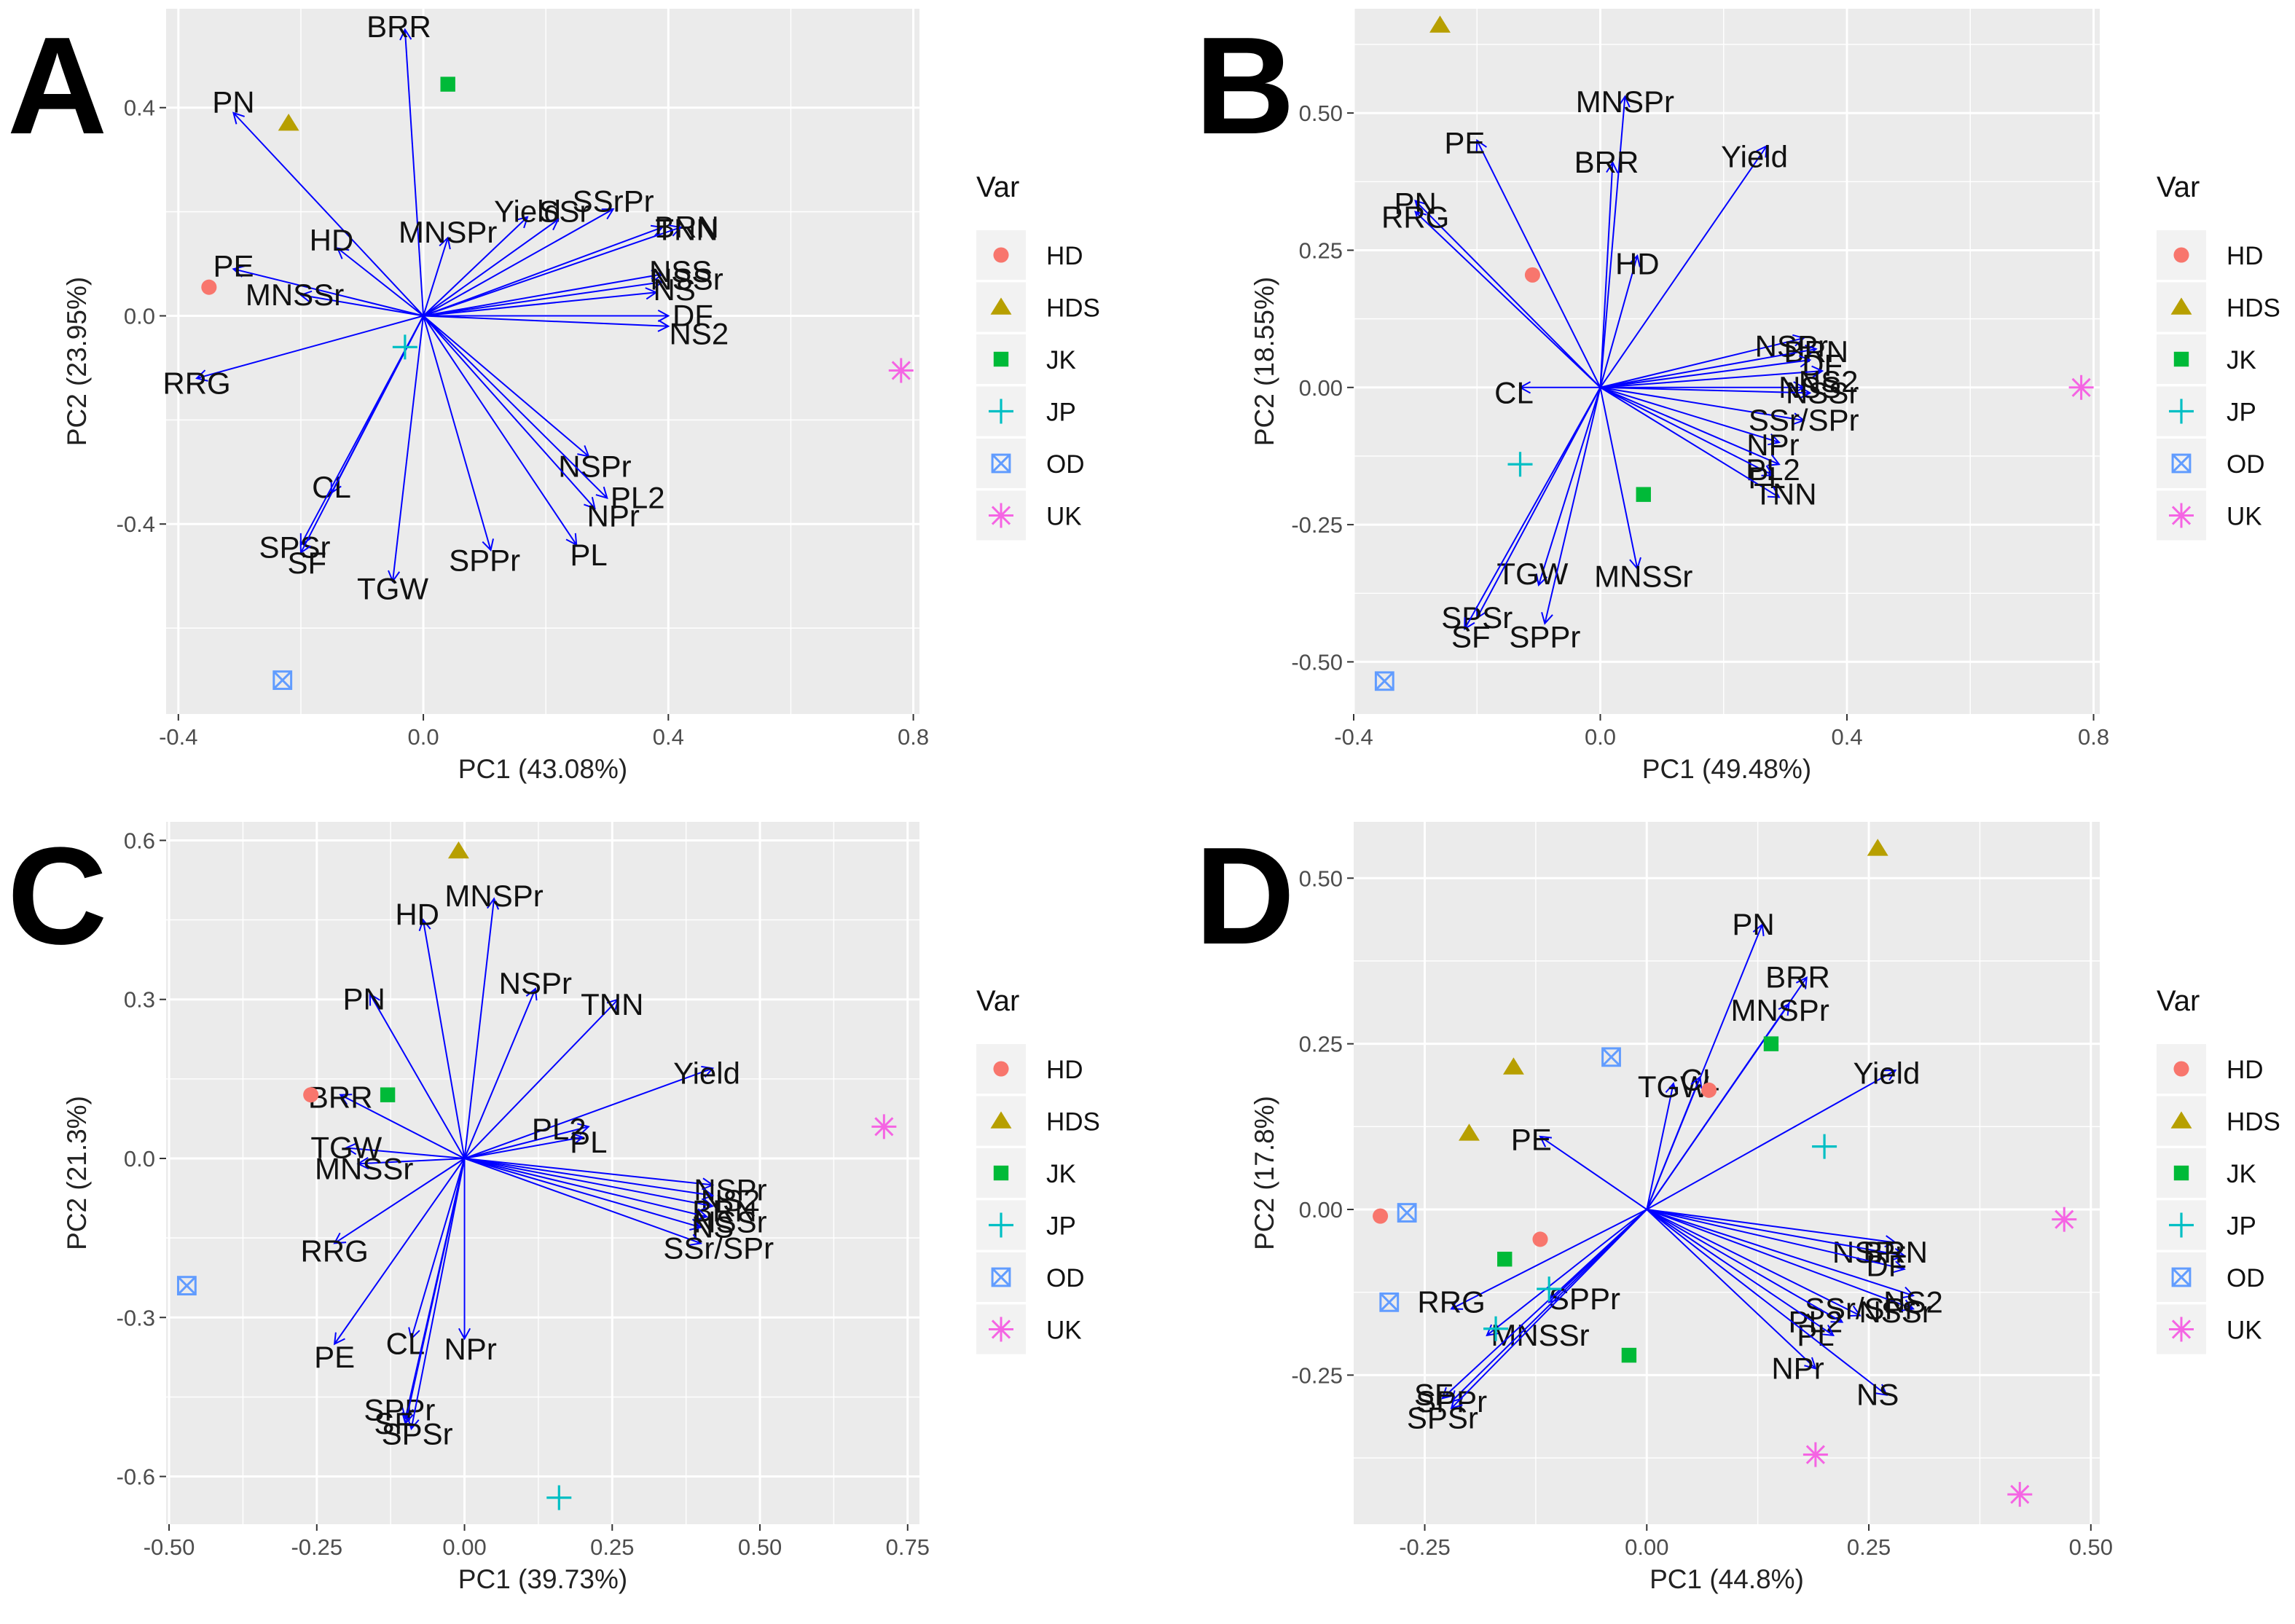 Image resolution: width=2295 pixels, height=1624 pixels. I want to click on loading-arrow-rrg: RRG, so click(1491, 294).